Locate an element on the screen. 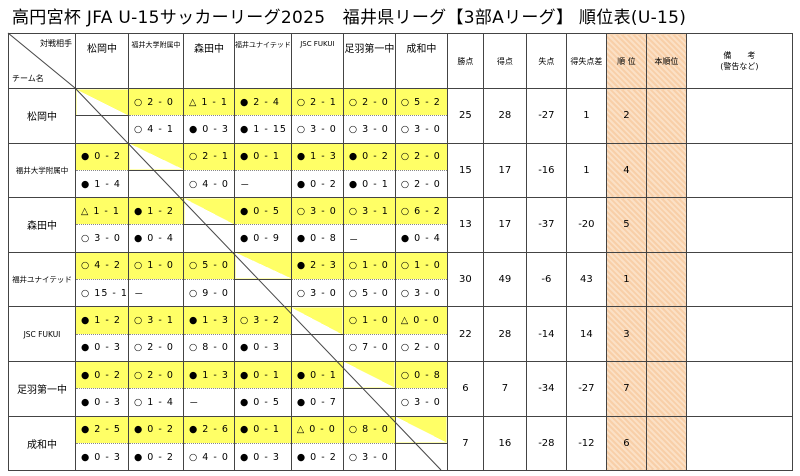 The image size is (800, 476). remarks-title: 備 考 is located at coordinates (739, 55).